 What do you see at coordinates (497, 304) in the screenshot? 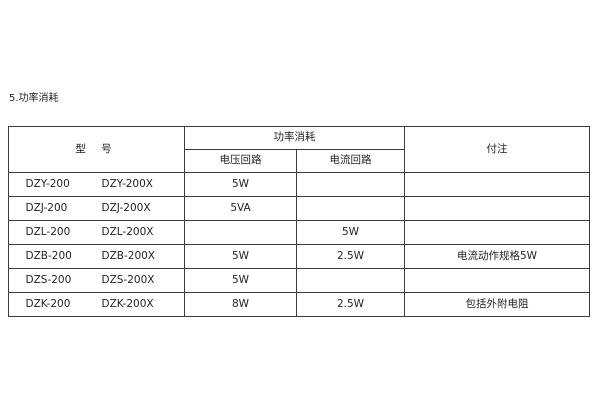
I see `cell-remarks: 包括外附电阻` at bounding box center [497, 304].